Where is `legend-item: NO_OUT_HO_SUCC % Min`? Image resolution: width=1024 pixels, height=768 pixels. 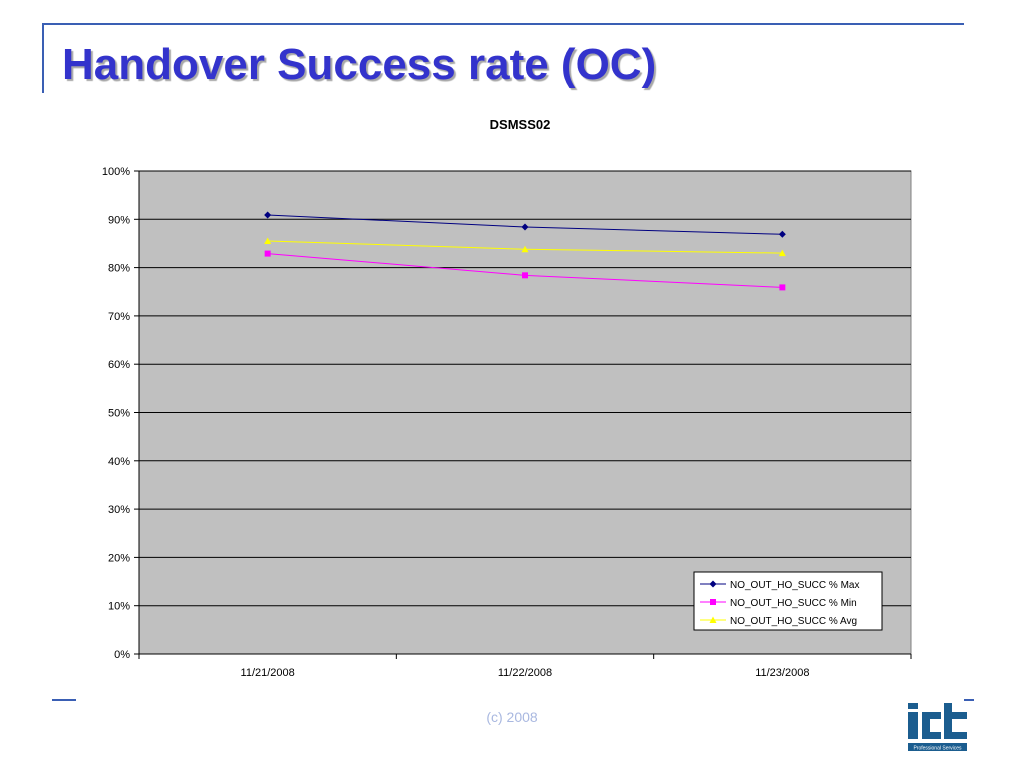 legend-item: NO_OUT_HO_SUCC % Min is located at coordinates (778, 603).